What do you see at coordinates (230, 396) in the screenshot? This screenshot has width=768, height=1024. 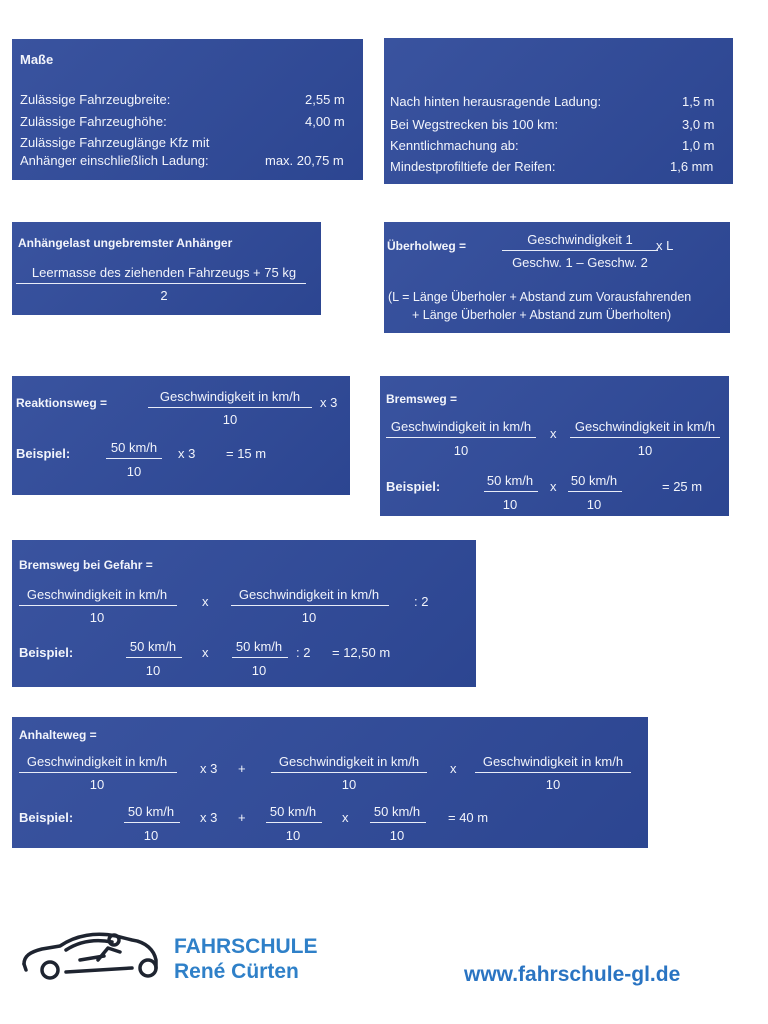 I see `reaktionsweg-numerator: Geschwindigkeit in km/h` at bounding box center [230, 396].